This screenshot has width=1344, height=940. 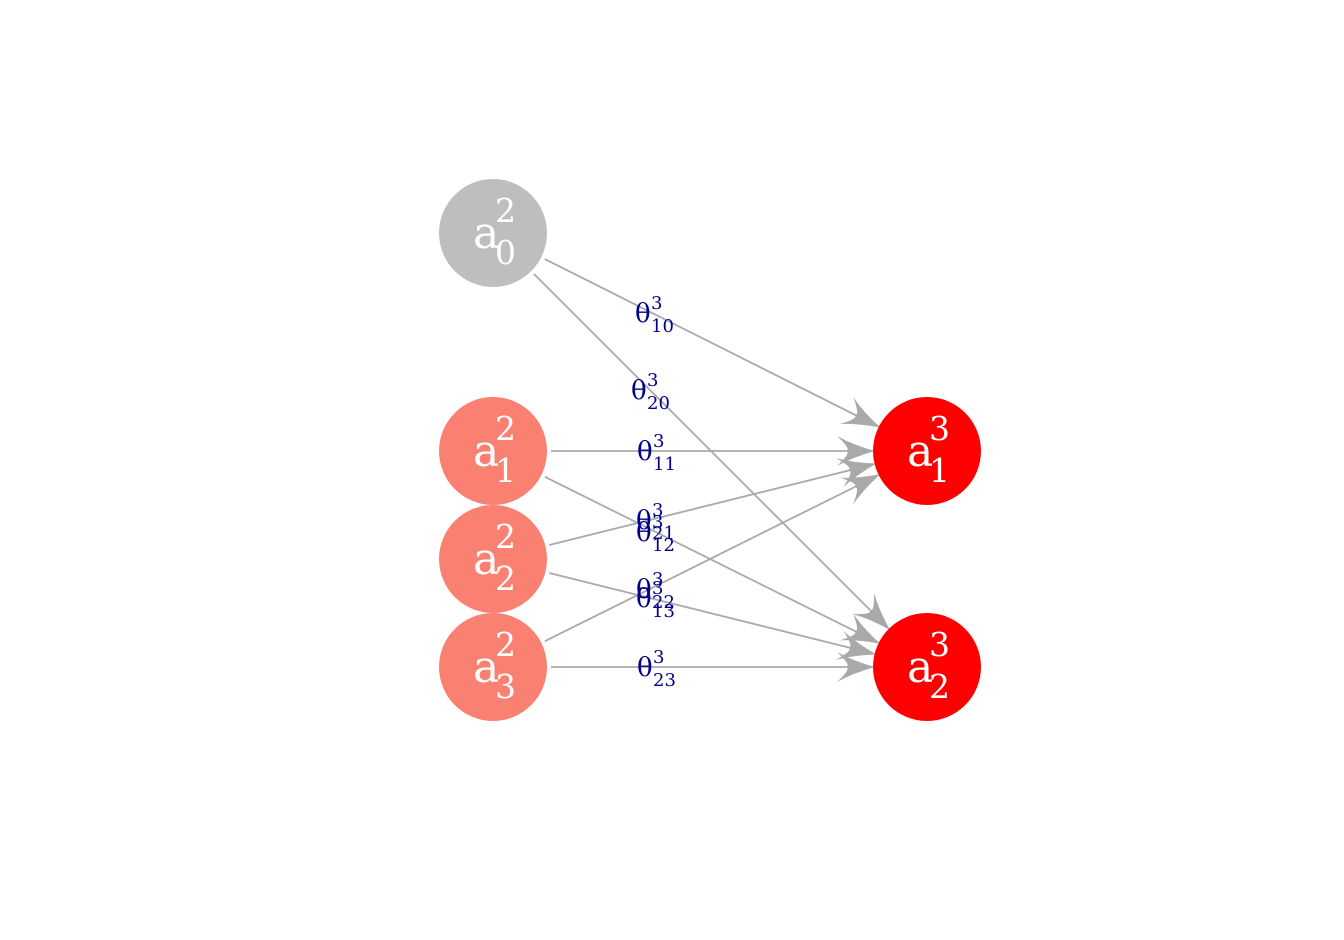 I want to click on node-b1: a31, so click(x=927, y=451).